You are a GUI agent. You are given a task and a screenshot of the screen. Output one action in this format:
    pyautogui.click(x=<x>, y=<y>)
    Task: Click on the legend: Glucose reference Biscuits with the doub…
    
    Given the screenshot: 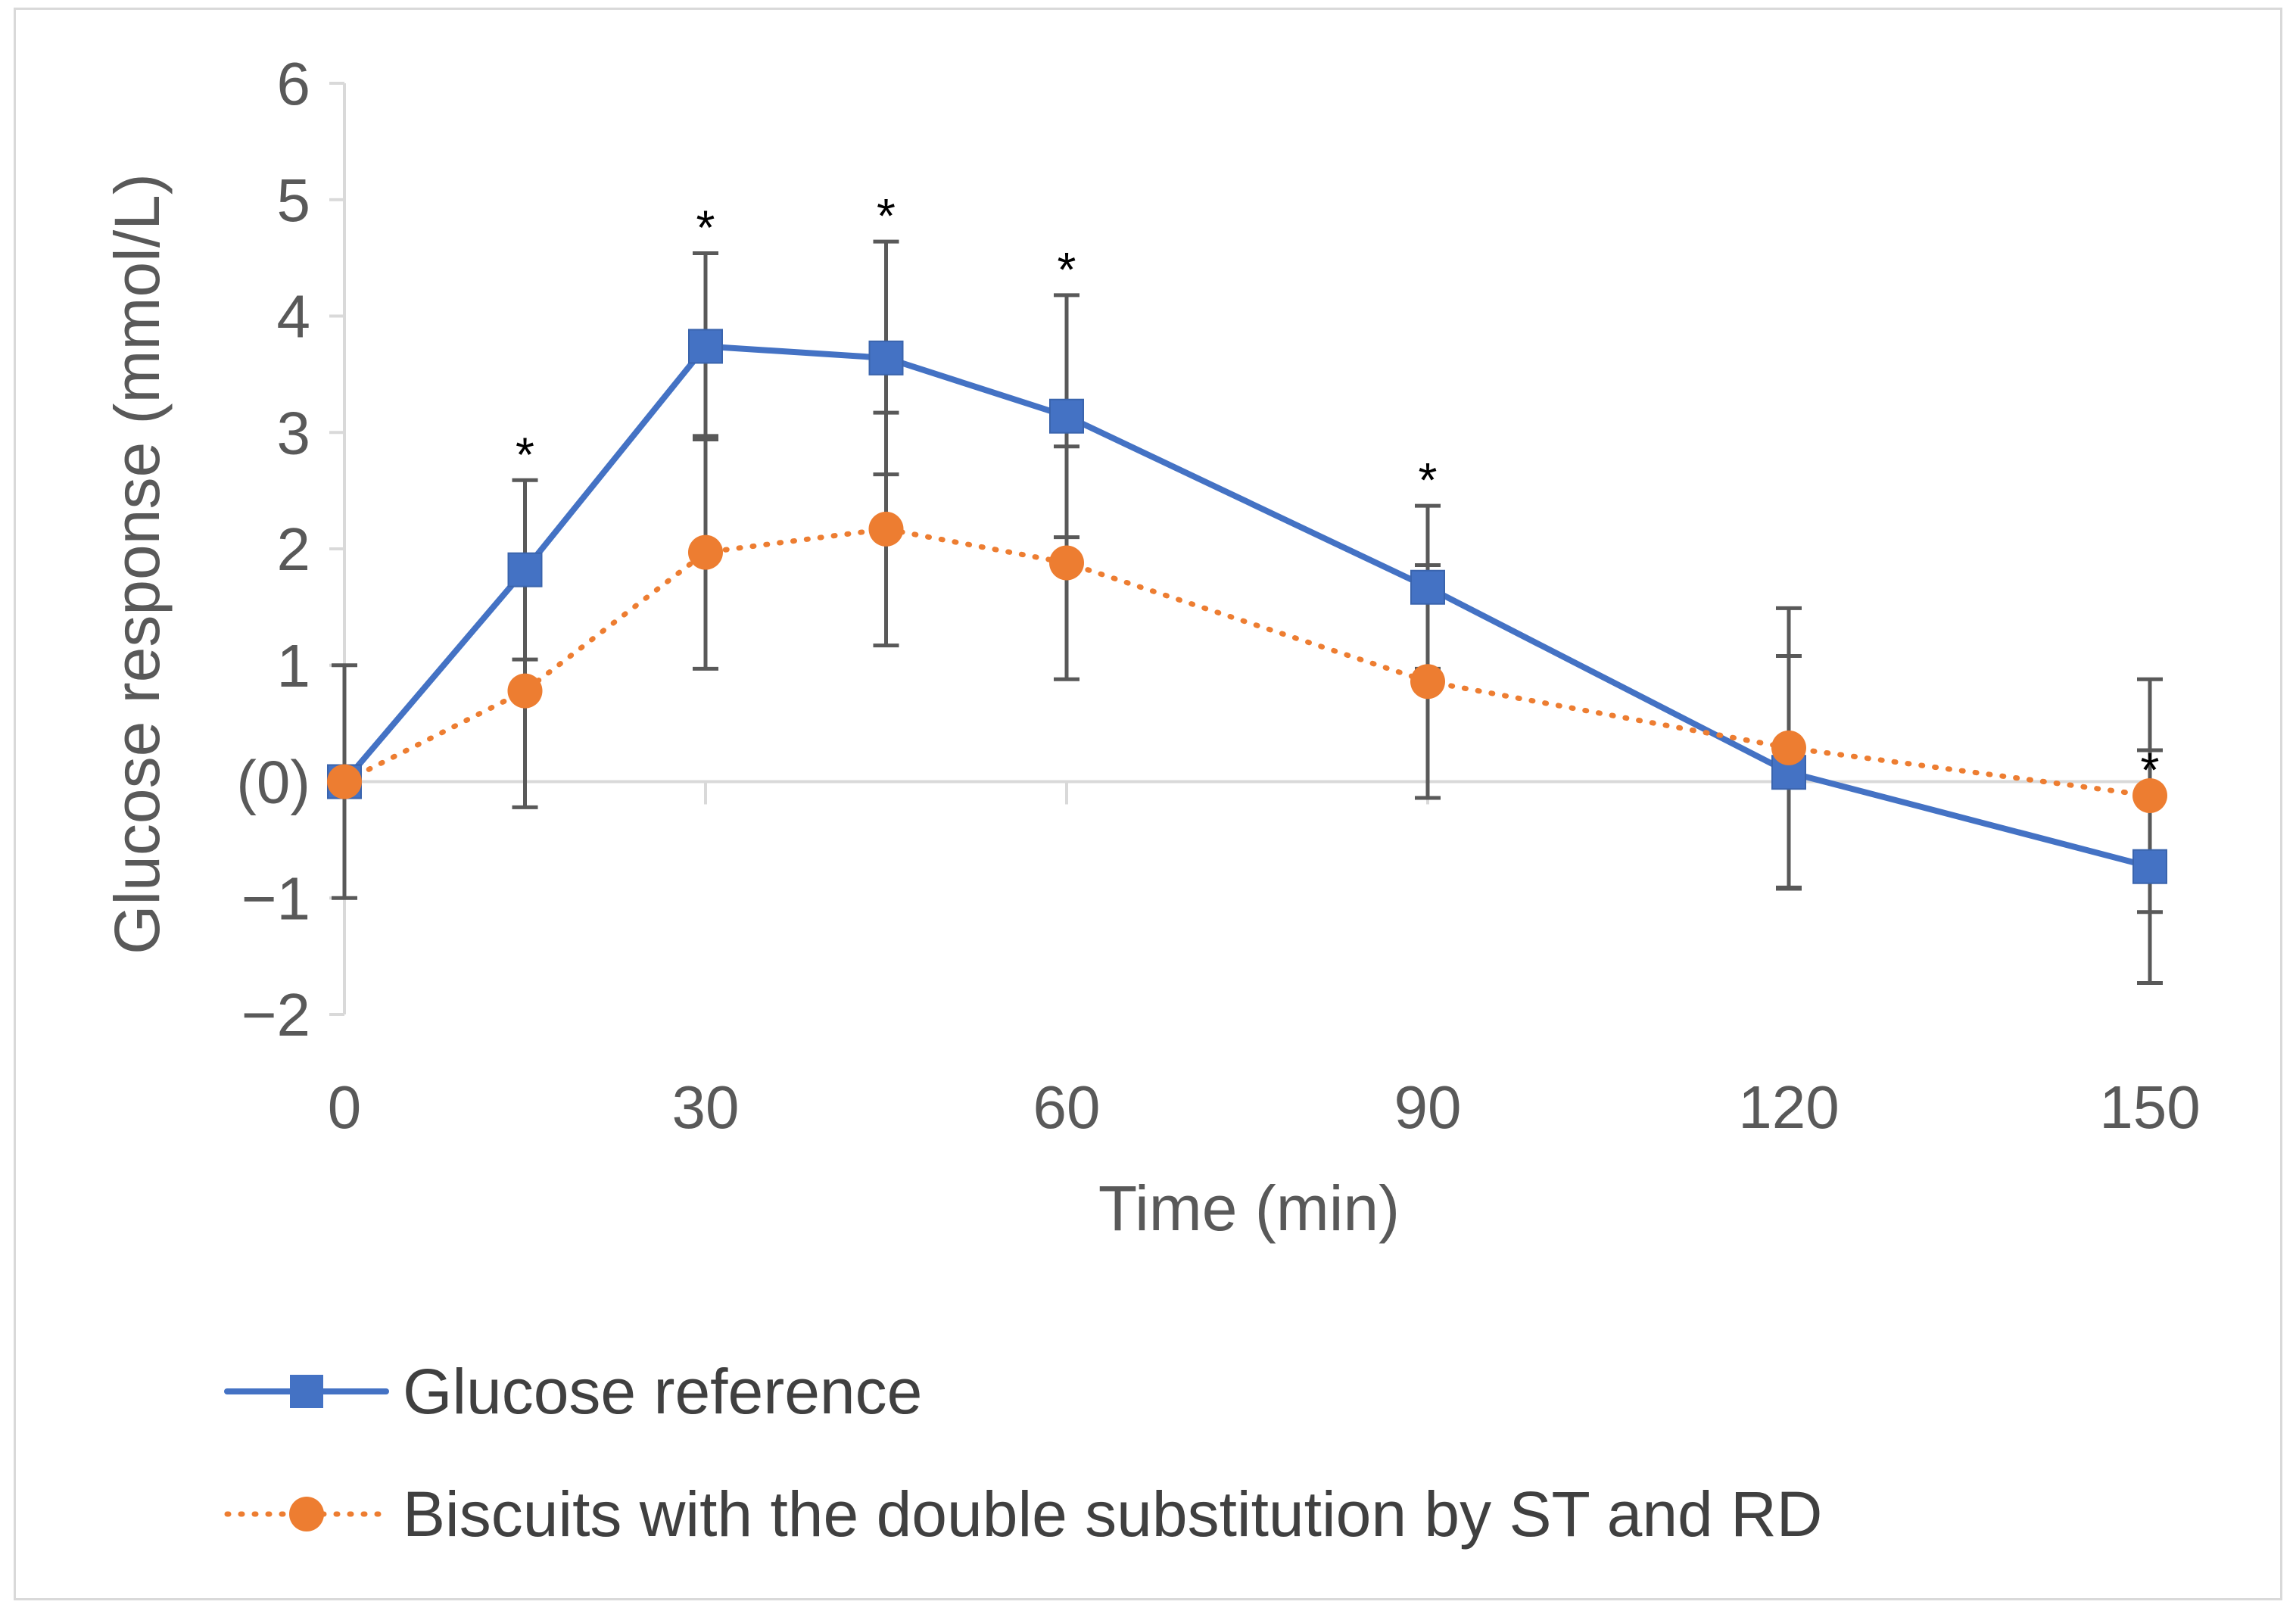 What is the action you would take?
    pyautogui.click(x=1023, y=1453)
    